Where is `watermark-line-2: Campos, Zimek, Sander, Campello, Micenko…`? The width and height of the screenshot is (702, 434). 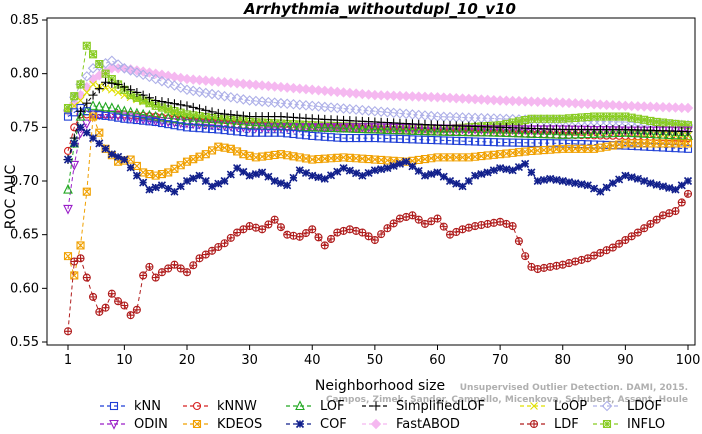
watermark-line-2: Campos, Zimek, Sander, Campello, Micenko… is located at coordinates (507, 400).